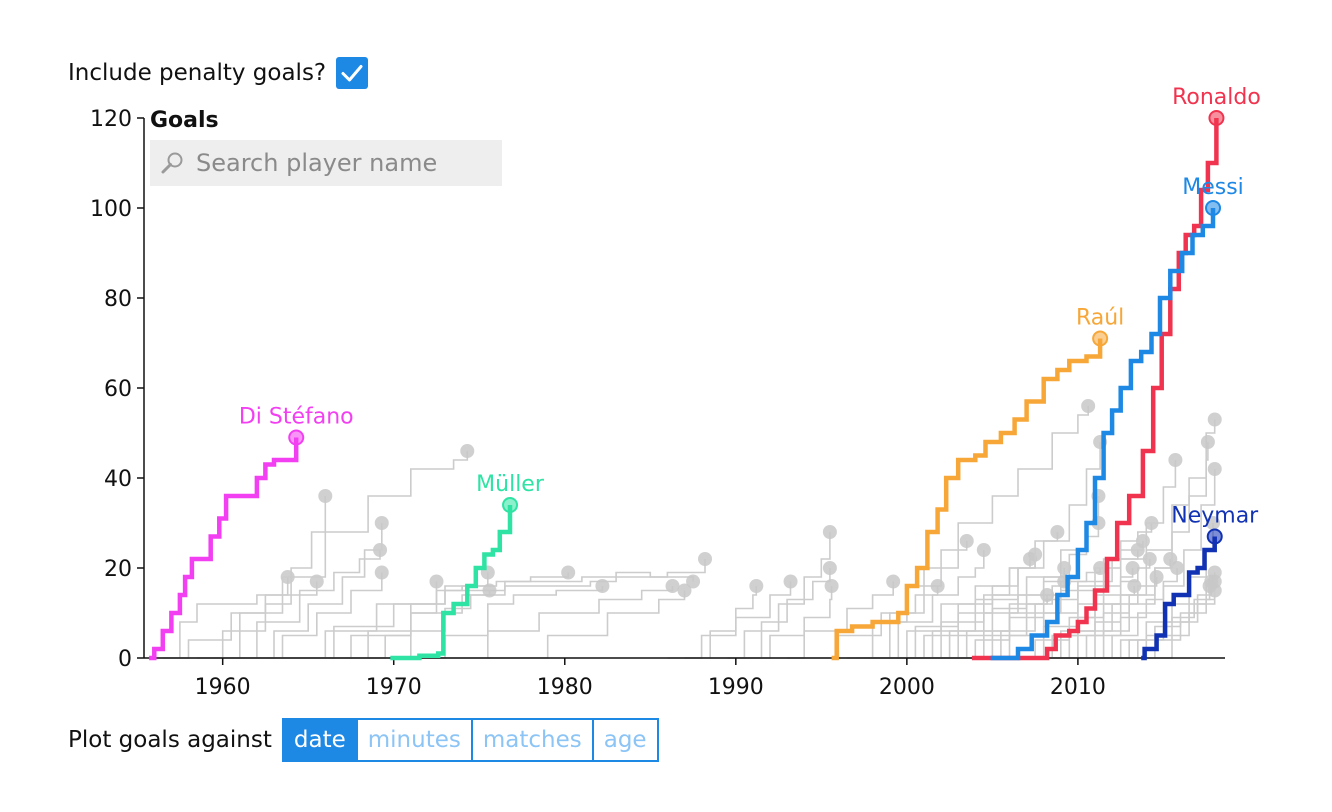  I want to click on series-label: Neymar, so click(1215, 516).